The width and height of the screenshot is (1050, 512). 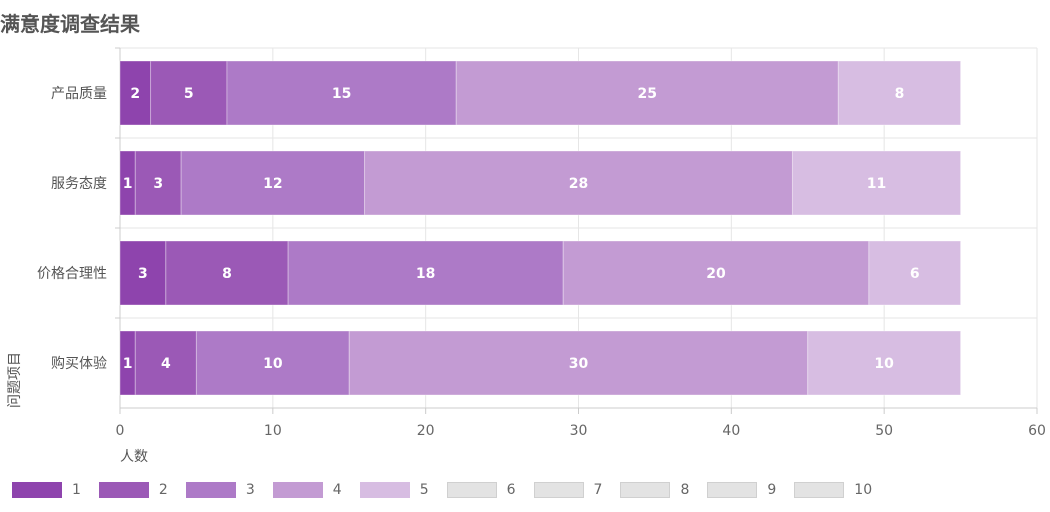 I want to click on x-axis-title: 人数, so click(x=134, y=457).